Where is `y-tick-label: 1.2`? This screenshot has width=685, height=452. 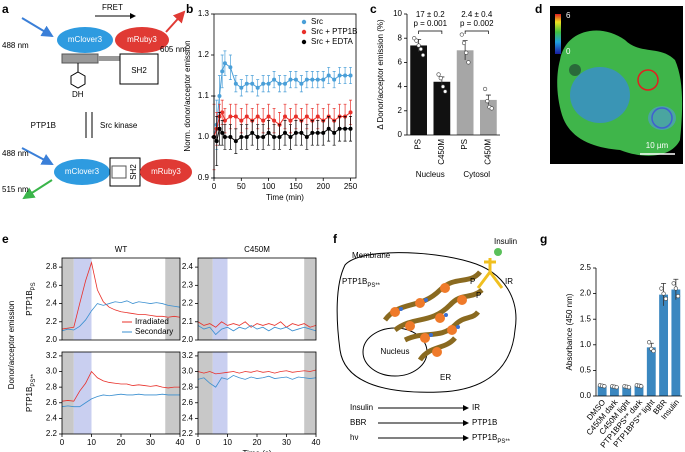 y-tick-label: 1.2 is located at coordinates (204, 54).